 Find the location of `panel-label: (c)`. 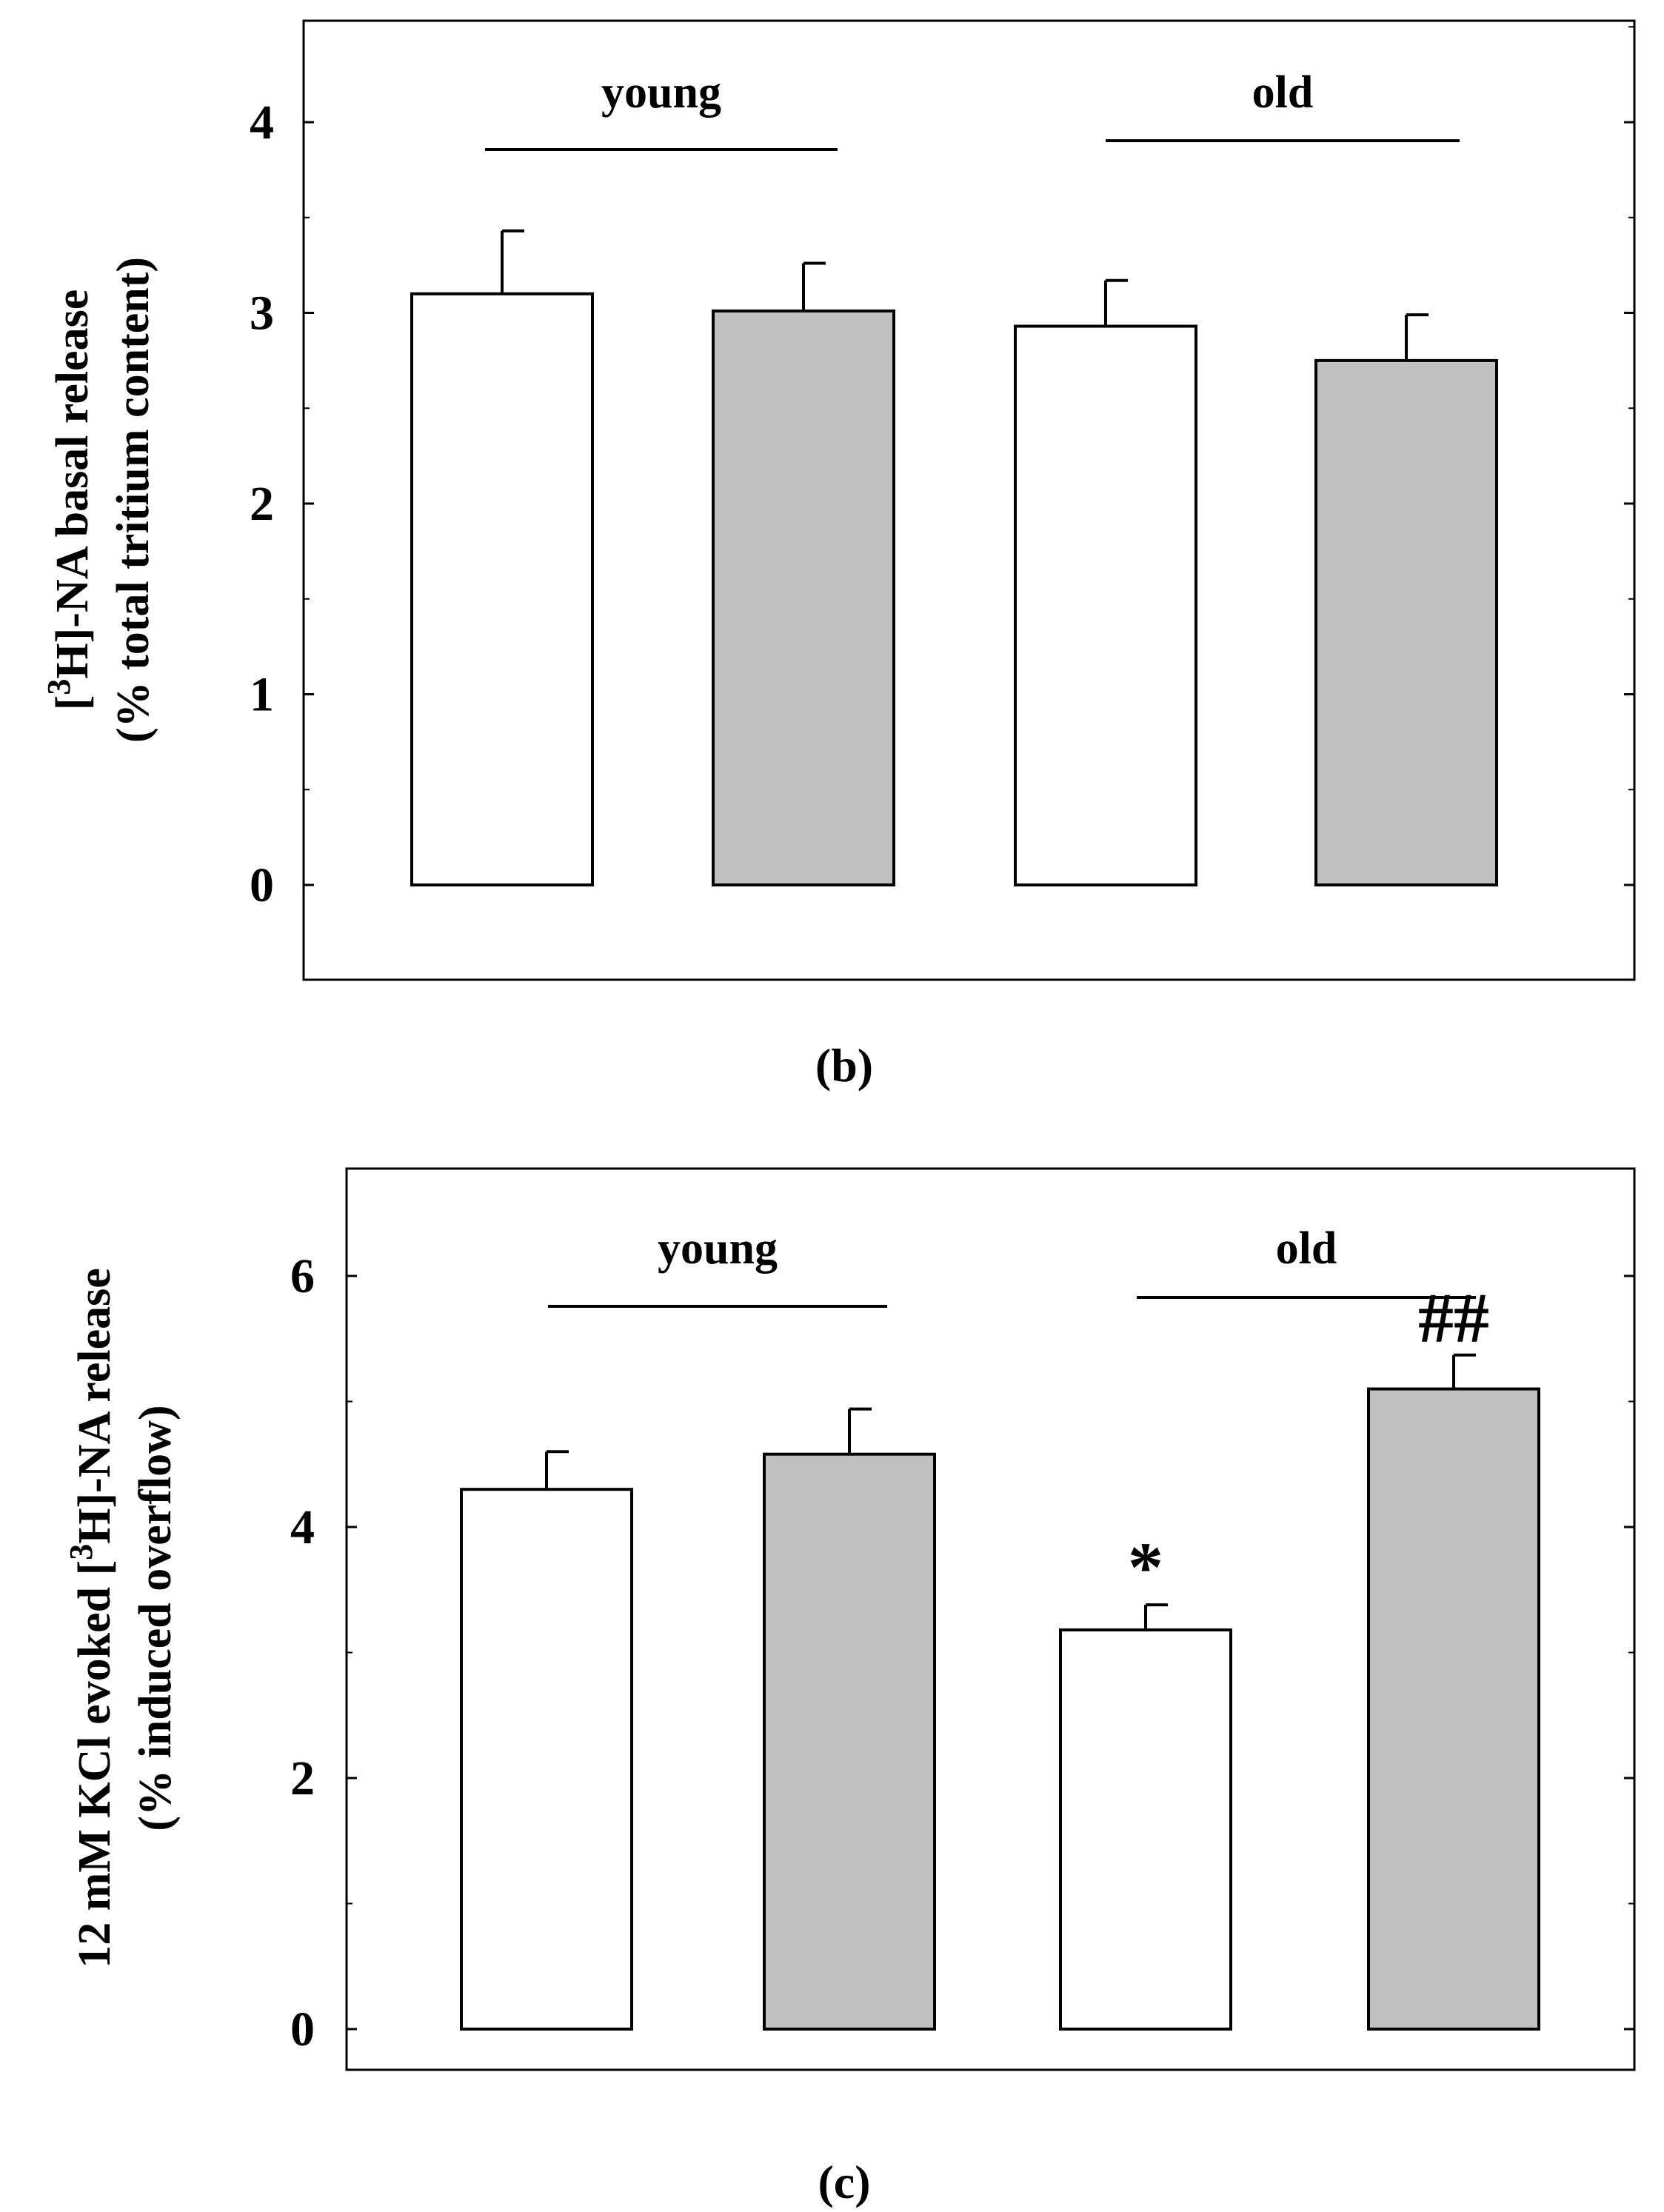

panel-label: (c) is located at coordinates (844, 2182).